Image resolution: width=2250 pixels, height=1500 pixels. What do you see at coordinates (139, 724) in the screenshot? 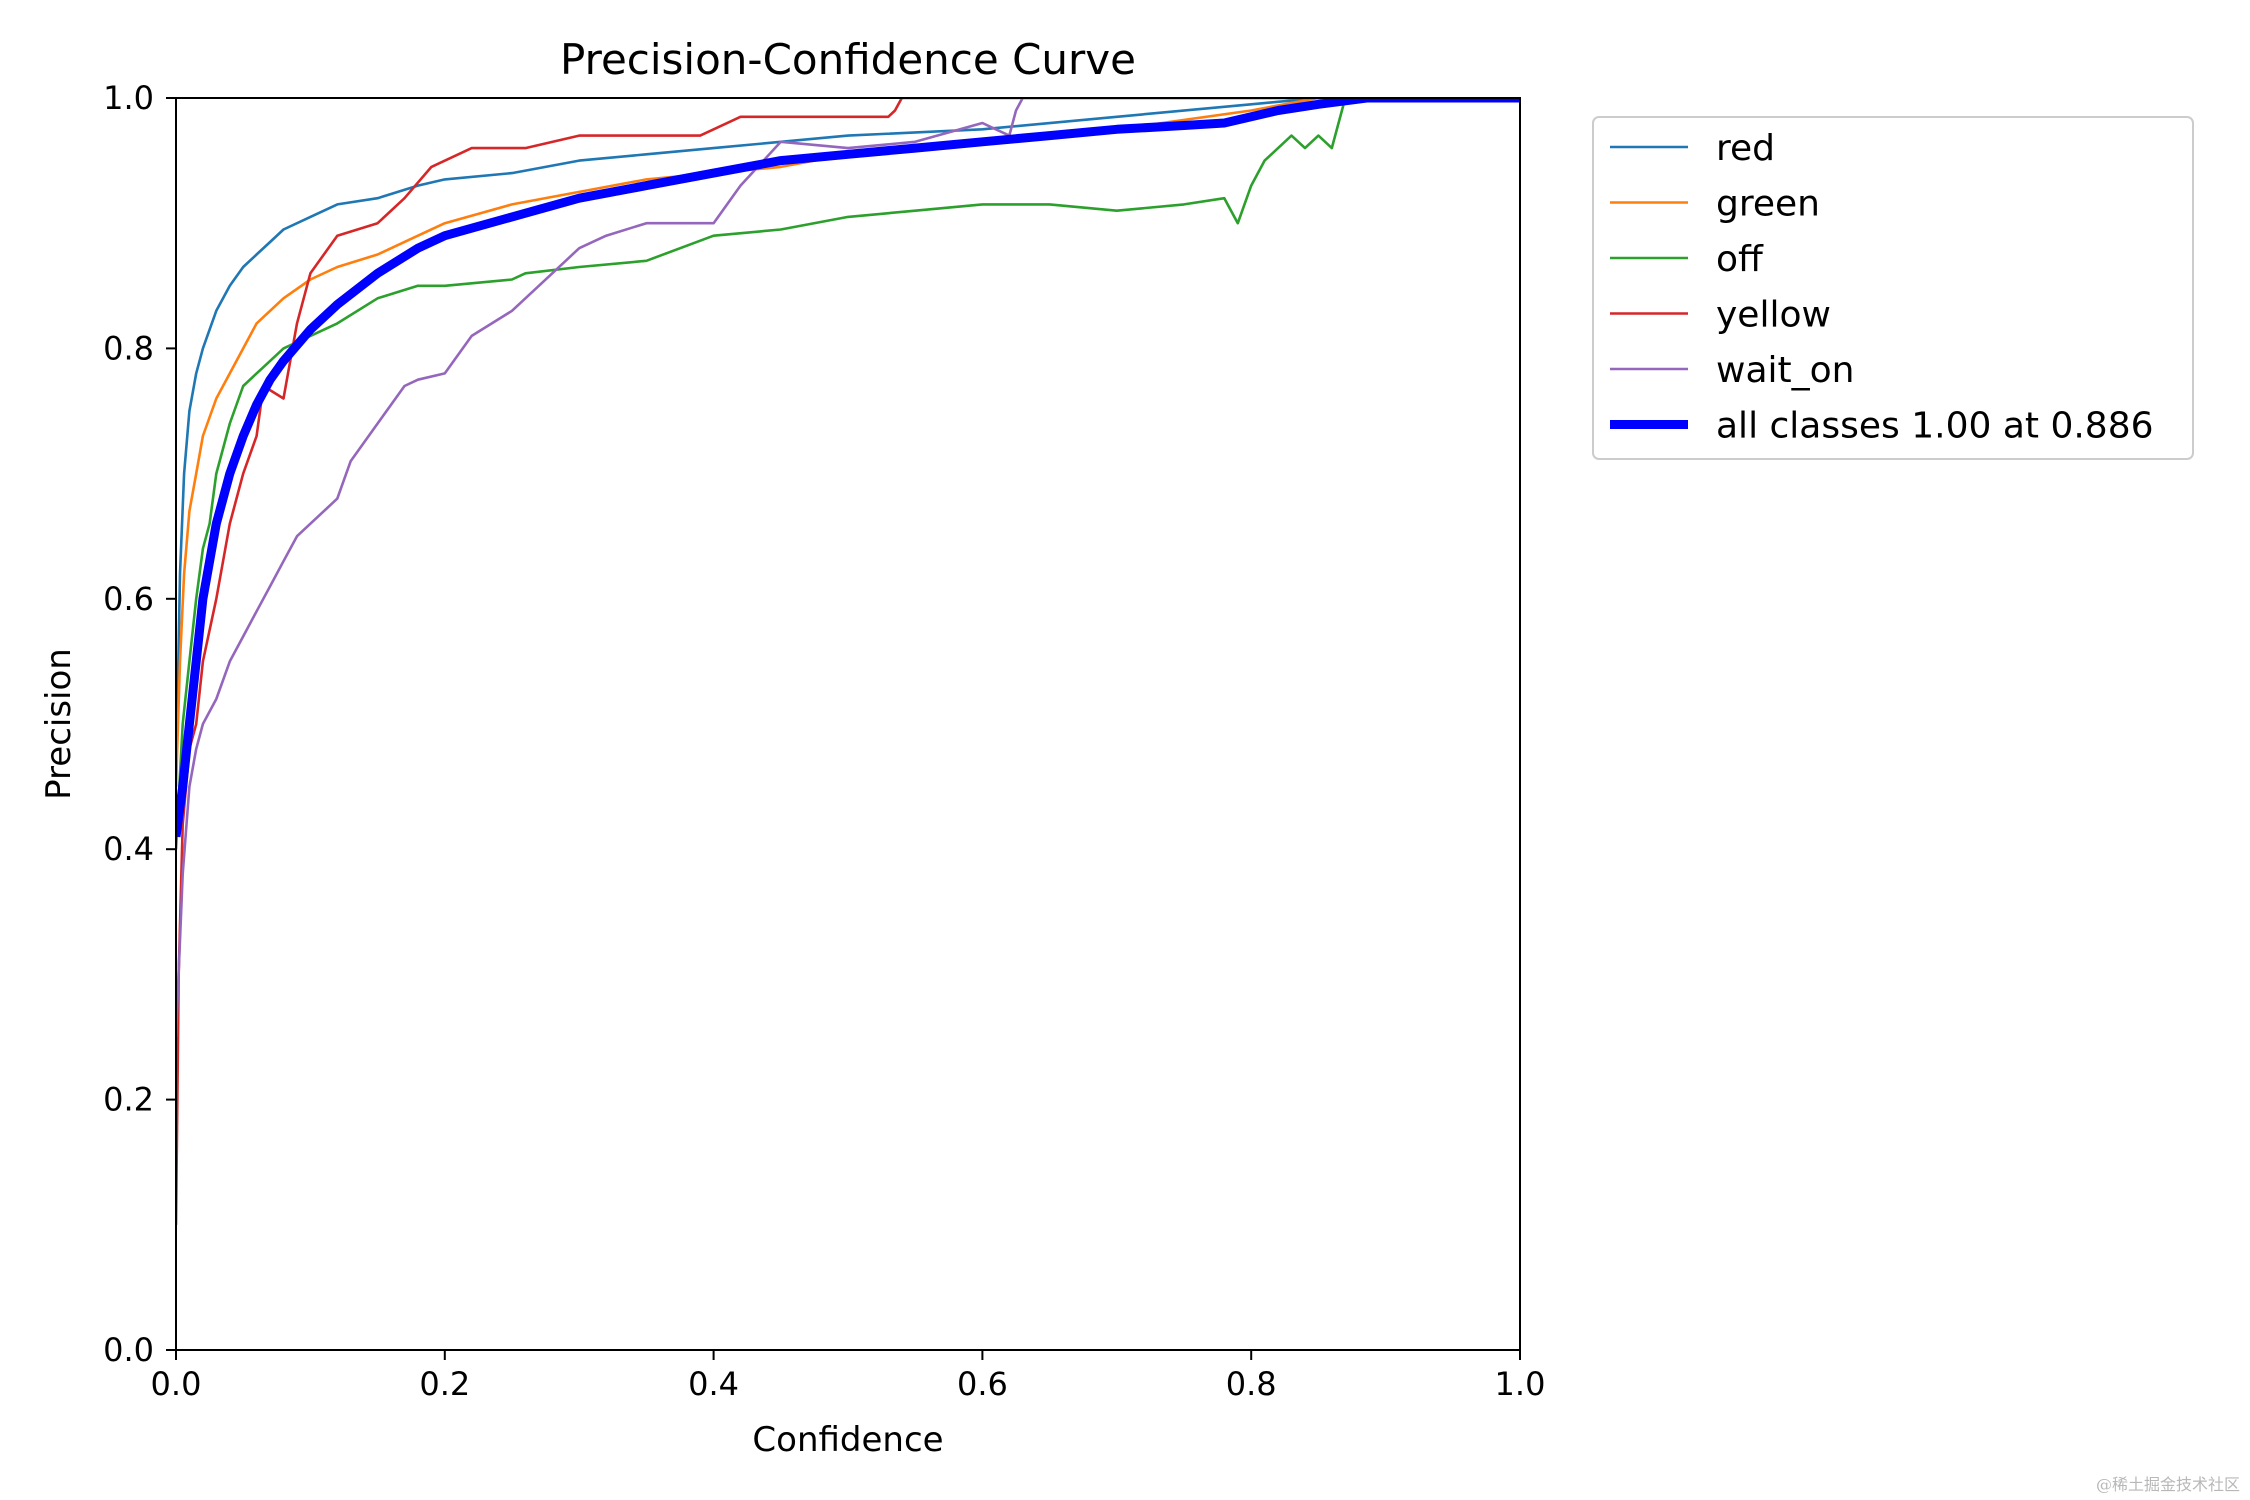
I see `y-axis: 0.0 0.2 0.4 0.6 0.8 1.0` at bounding box center [139, 724].